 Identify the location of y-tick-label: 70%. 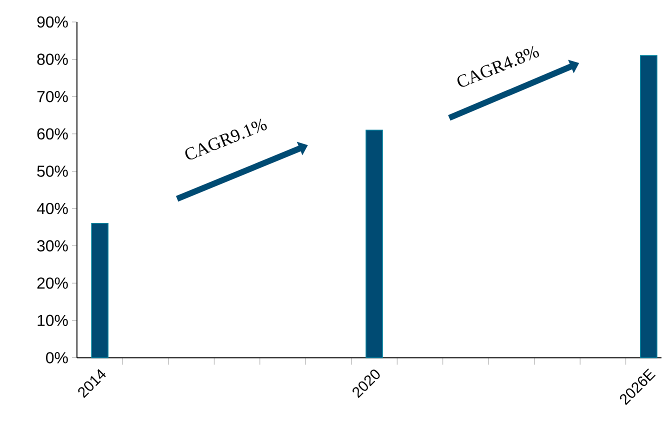
(52, 96).